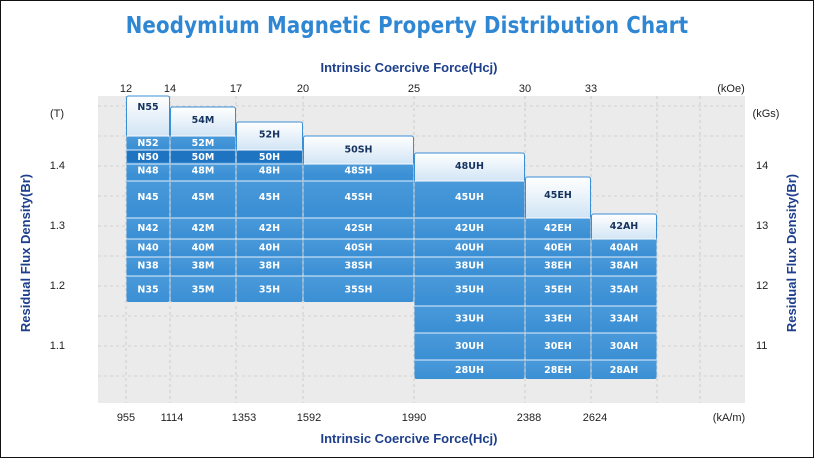 The width and height of the screenshot is (814, 458). I want to click on grade-label-30eh: 30EH, so click(558, 346).